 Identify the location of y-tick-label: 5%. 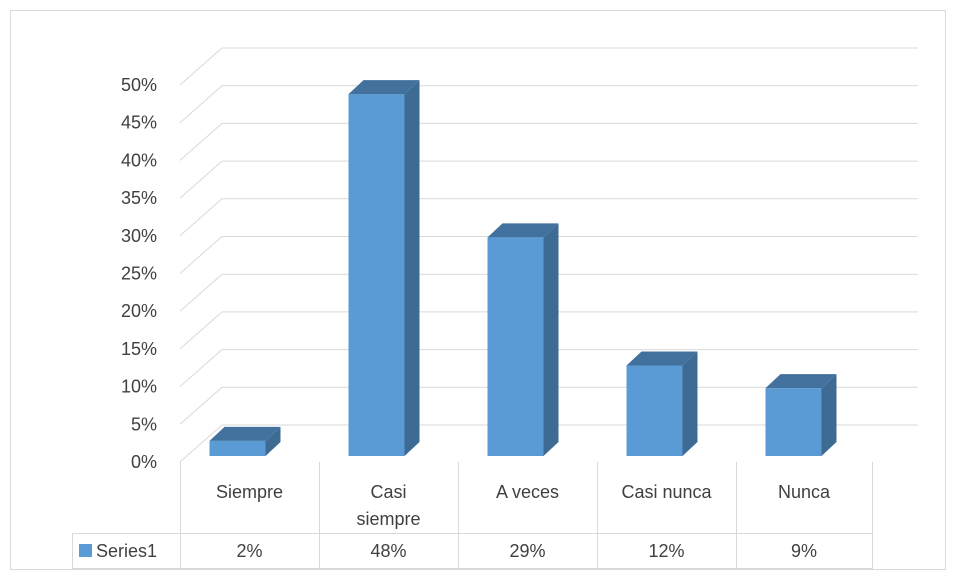
(144, 424).